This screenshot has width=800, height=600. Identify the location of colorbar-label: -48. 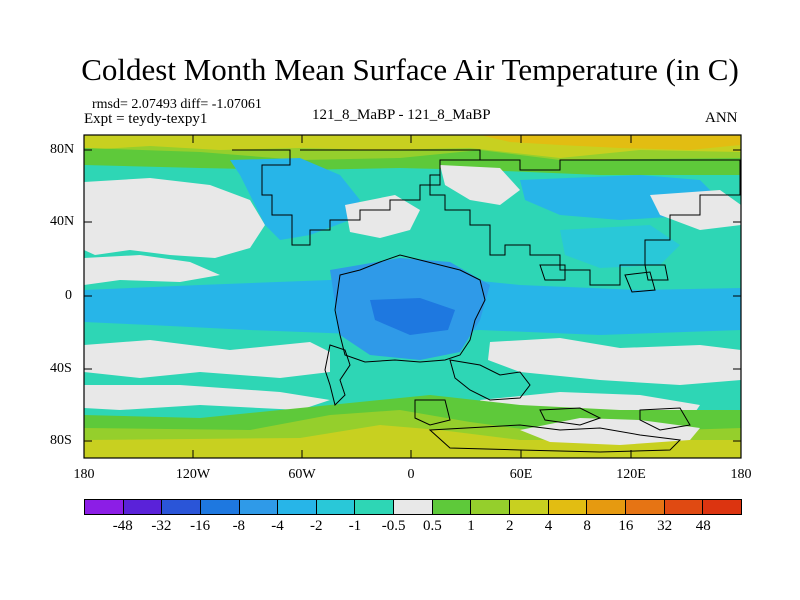
(122, 526).